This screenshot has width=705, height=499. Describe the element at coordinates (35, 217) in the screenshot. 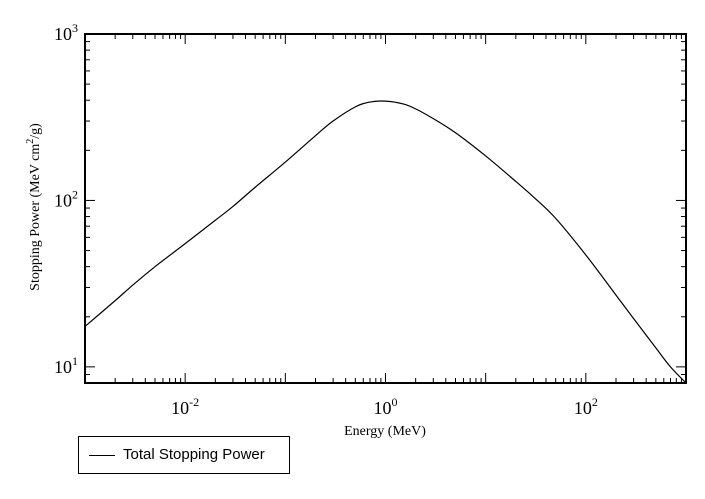

I see `y-axis-title-main: Stopping Power (MeV cm` at that location.